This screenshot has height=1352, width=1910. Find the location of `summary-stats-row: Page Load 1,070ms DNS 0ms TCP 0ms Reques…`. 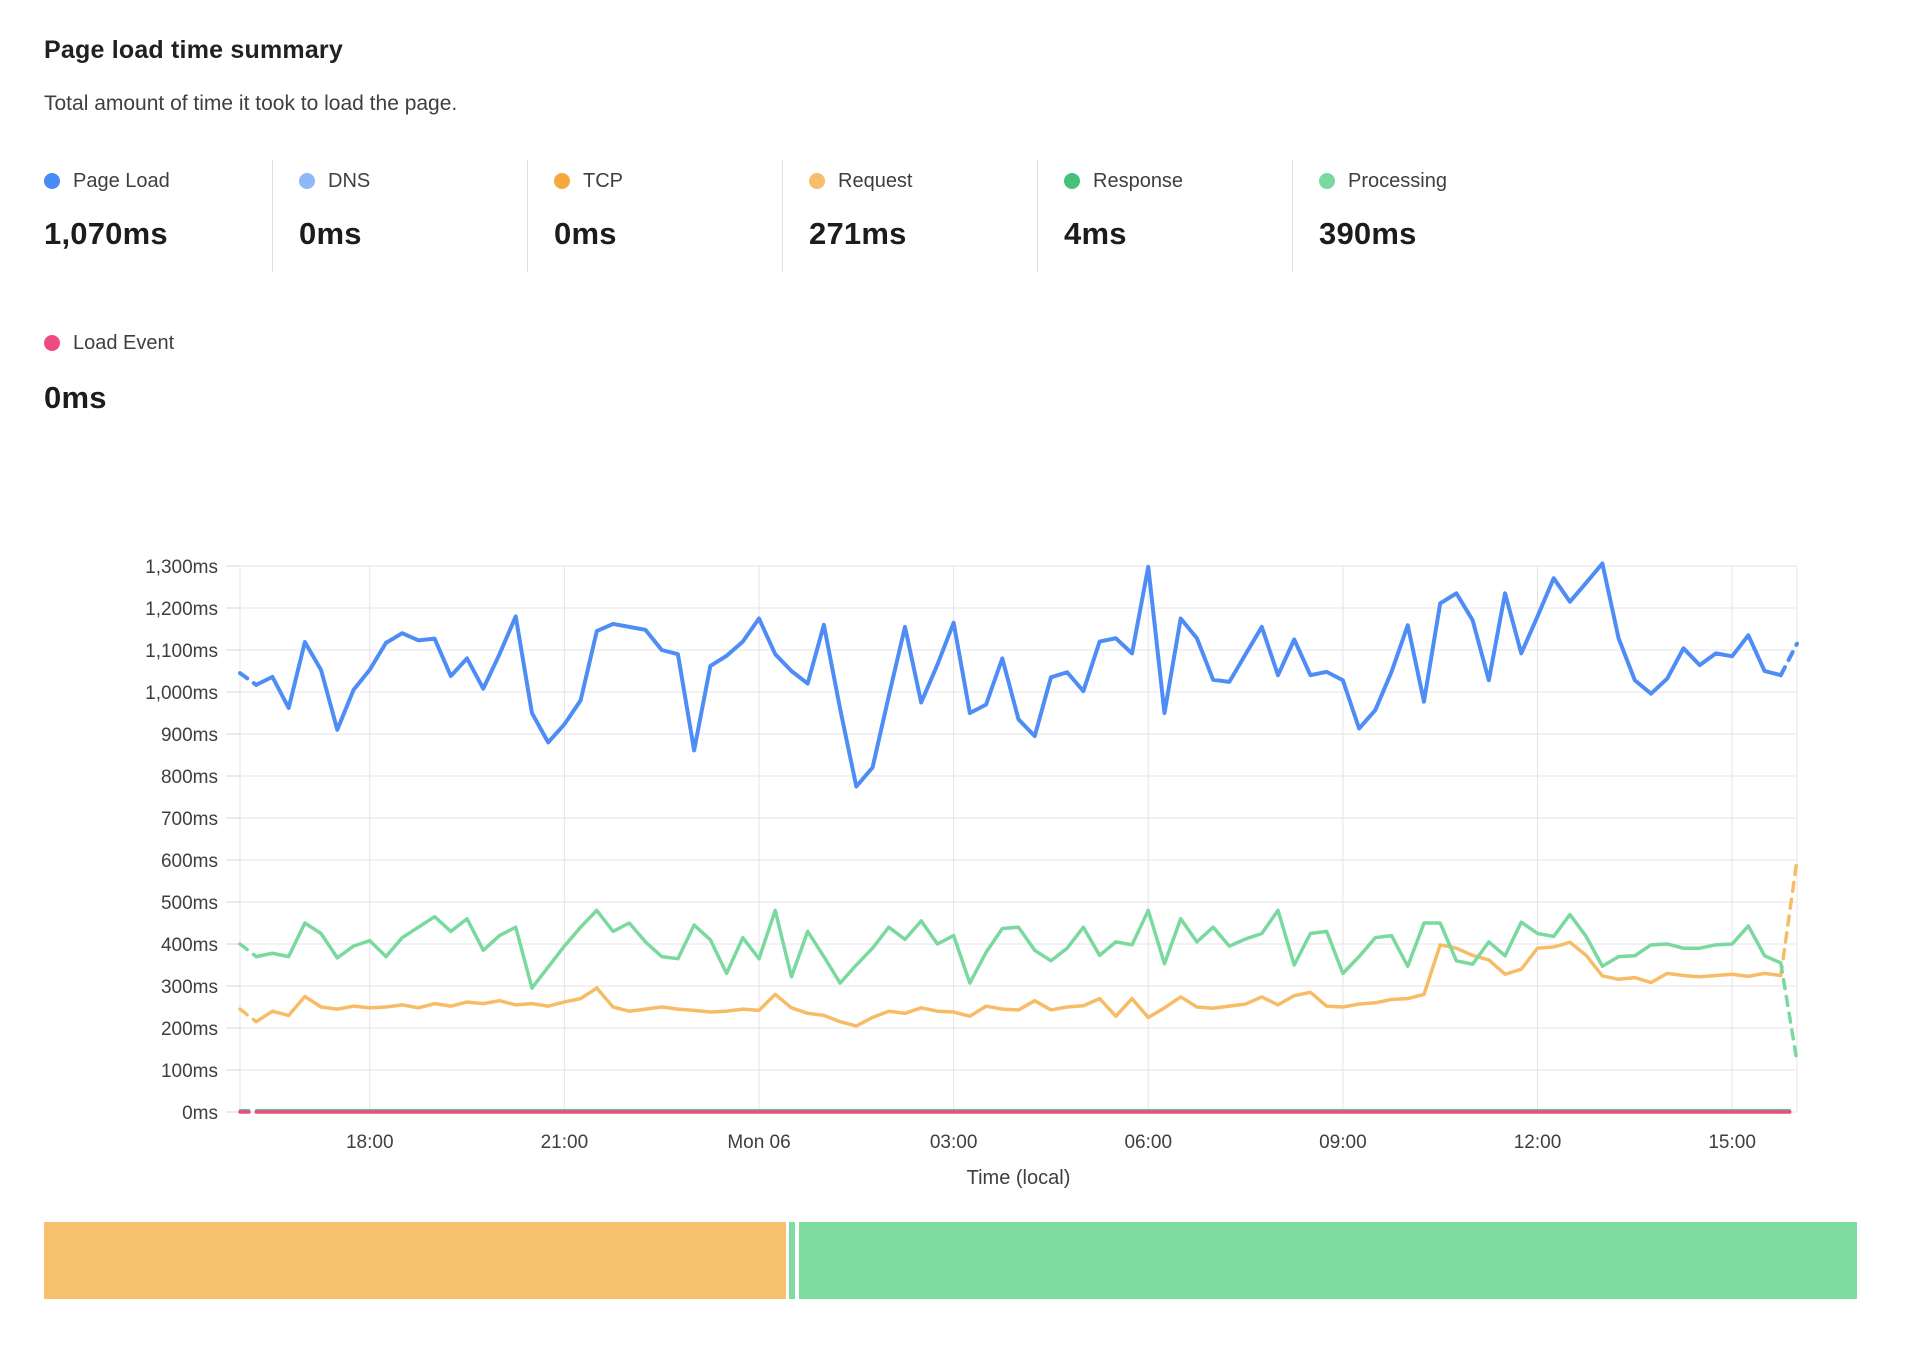

summary-stats-row: Page Load 1,070ms DNS 0ms TCP 0ms Reques… is located at coordinates (808, 216).